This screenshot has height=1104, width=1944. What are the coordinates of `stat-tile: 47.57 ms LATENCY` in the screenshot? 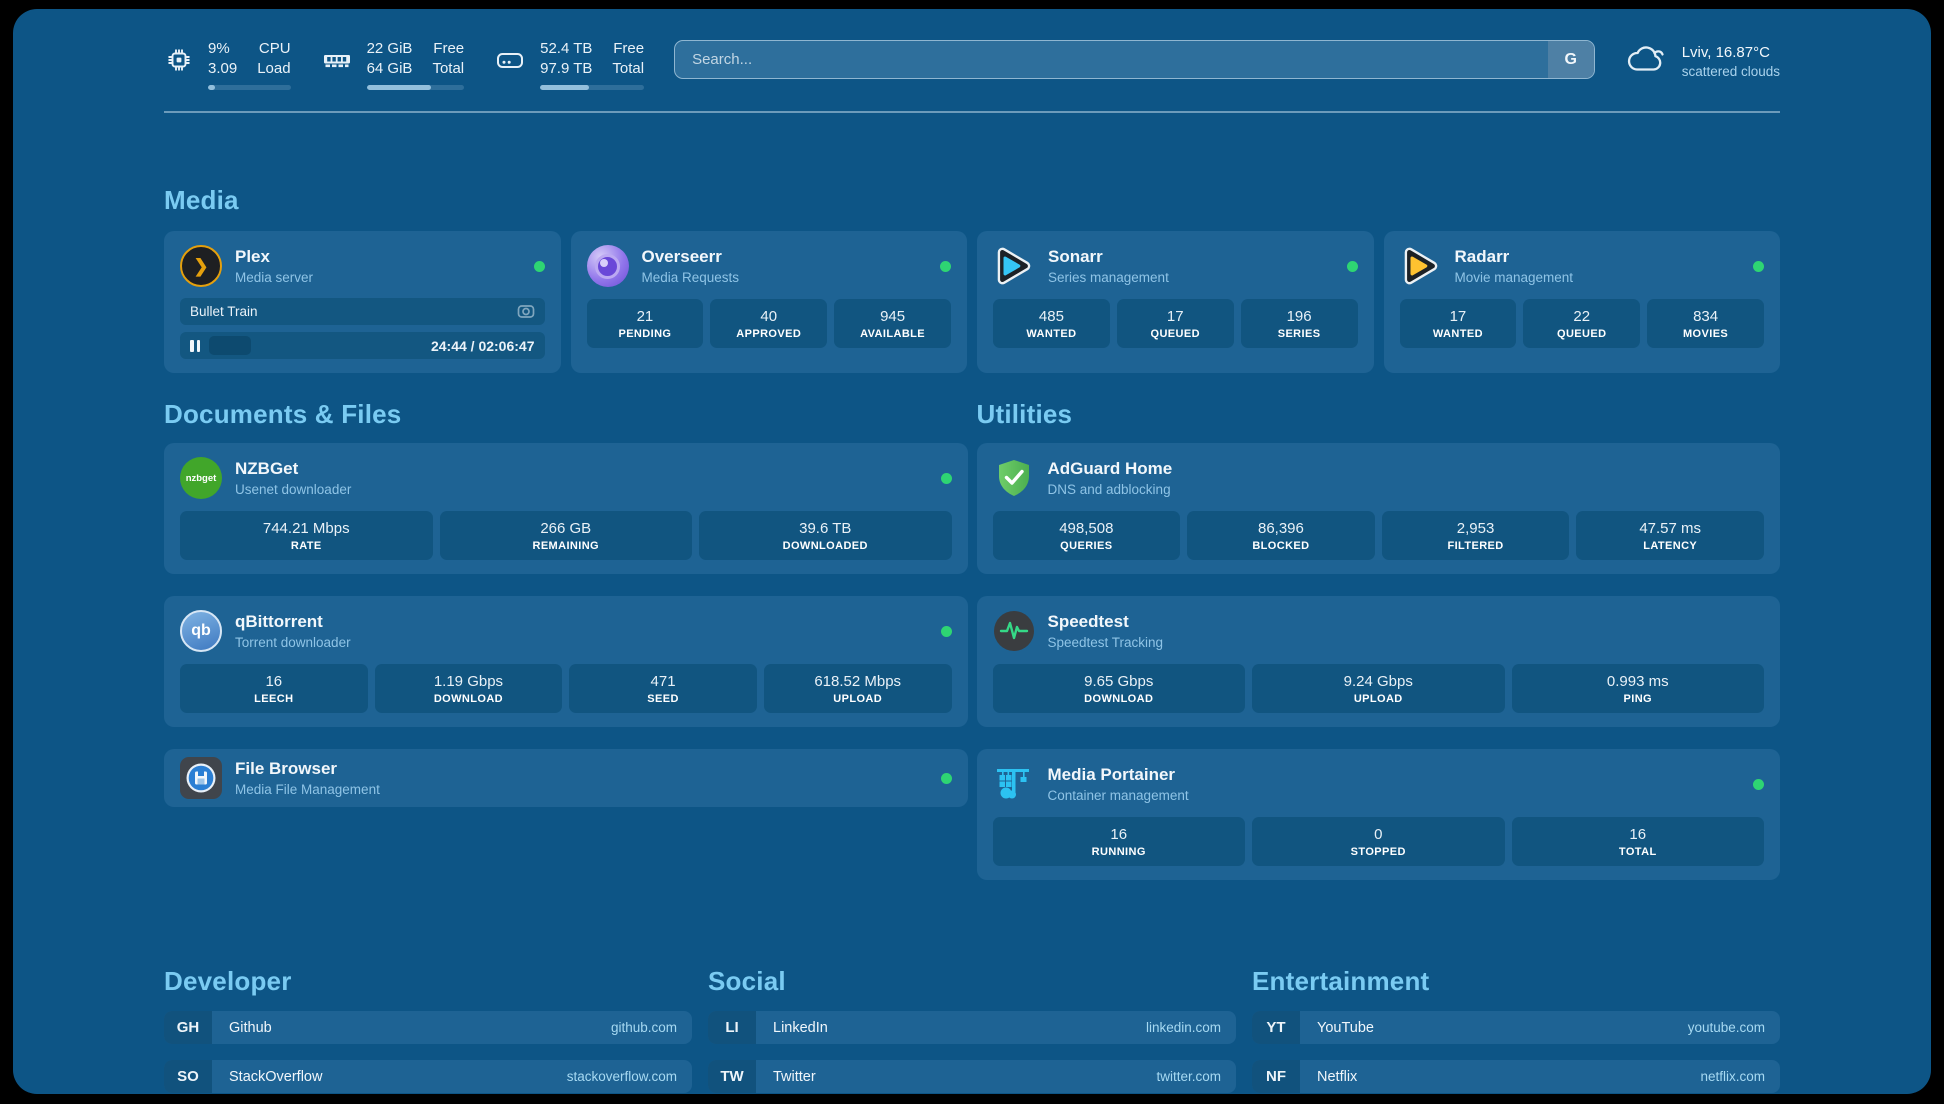 It's located at (1670, 535).